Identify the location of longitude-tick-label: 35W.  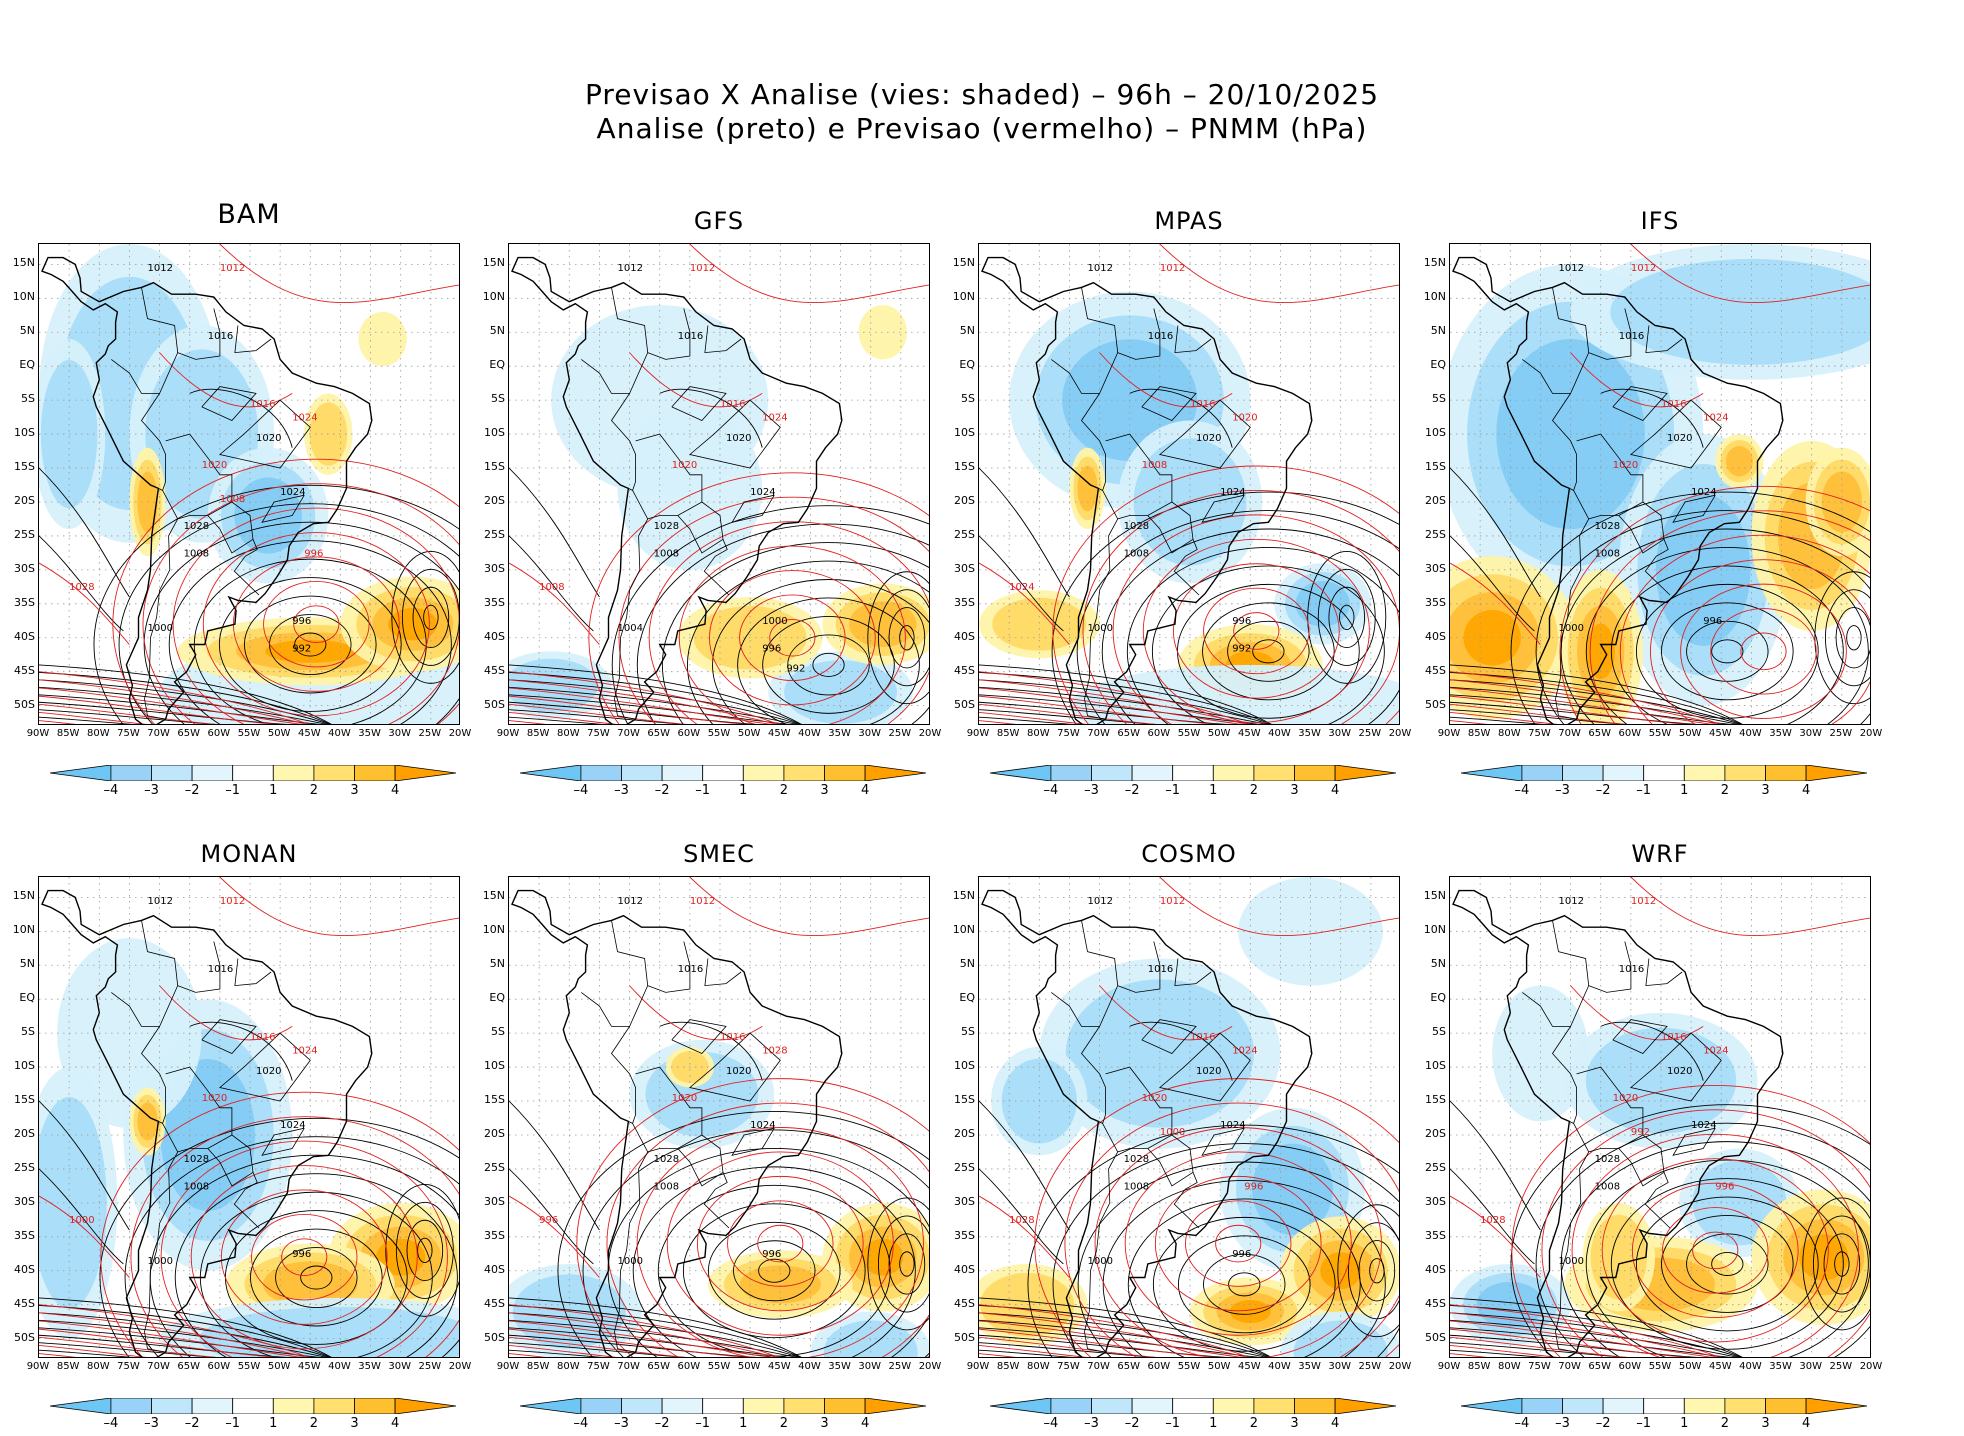
(1780, 1366).